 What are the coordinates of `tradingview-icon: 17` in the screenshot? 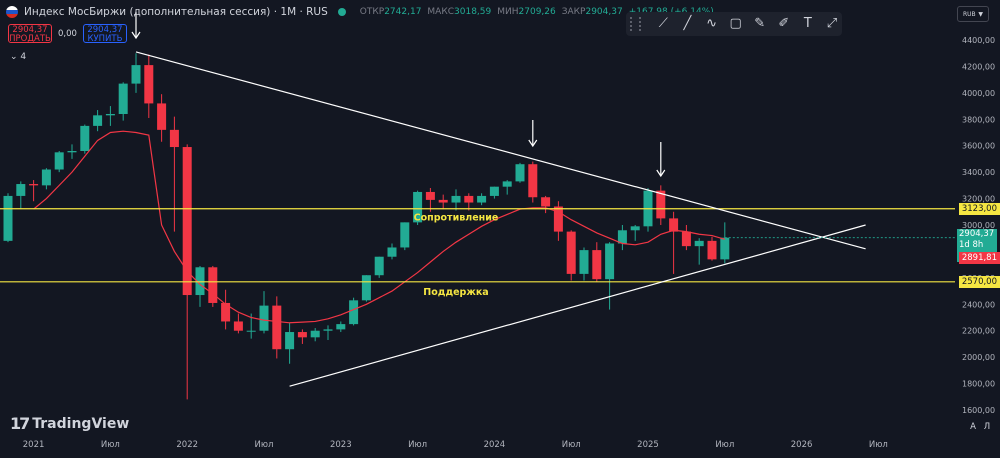 It's located at (20, 423).